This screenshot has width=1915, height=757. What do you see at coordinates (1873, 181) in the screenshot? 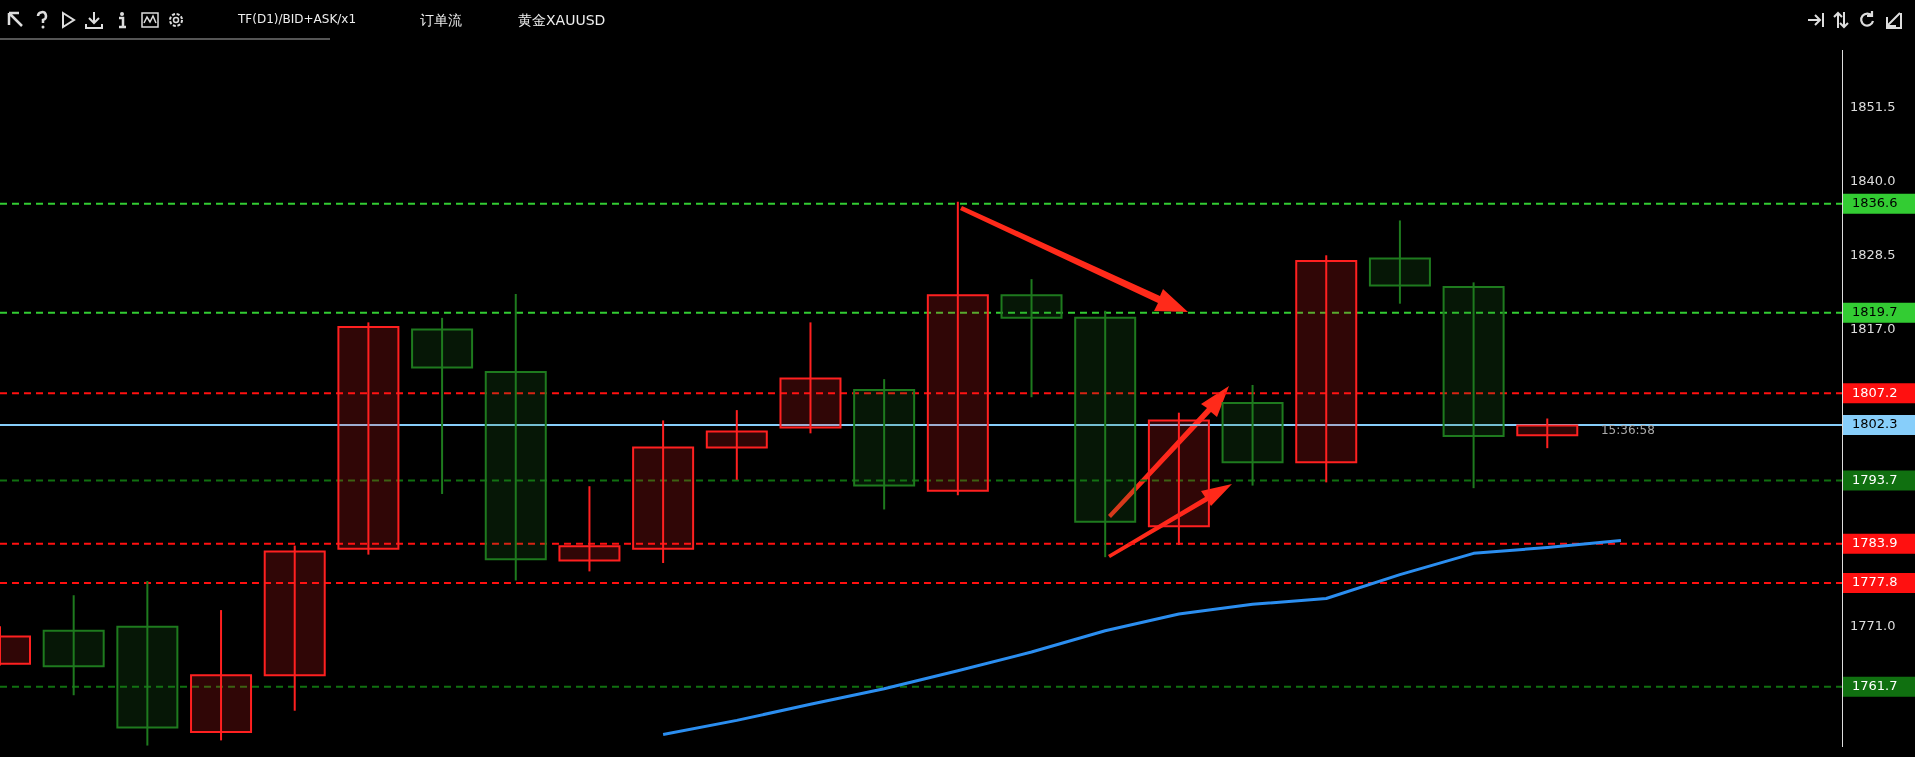
I see `y-tick-label: 1840.0` at bounding box center [1873, 181].